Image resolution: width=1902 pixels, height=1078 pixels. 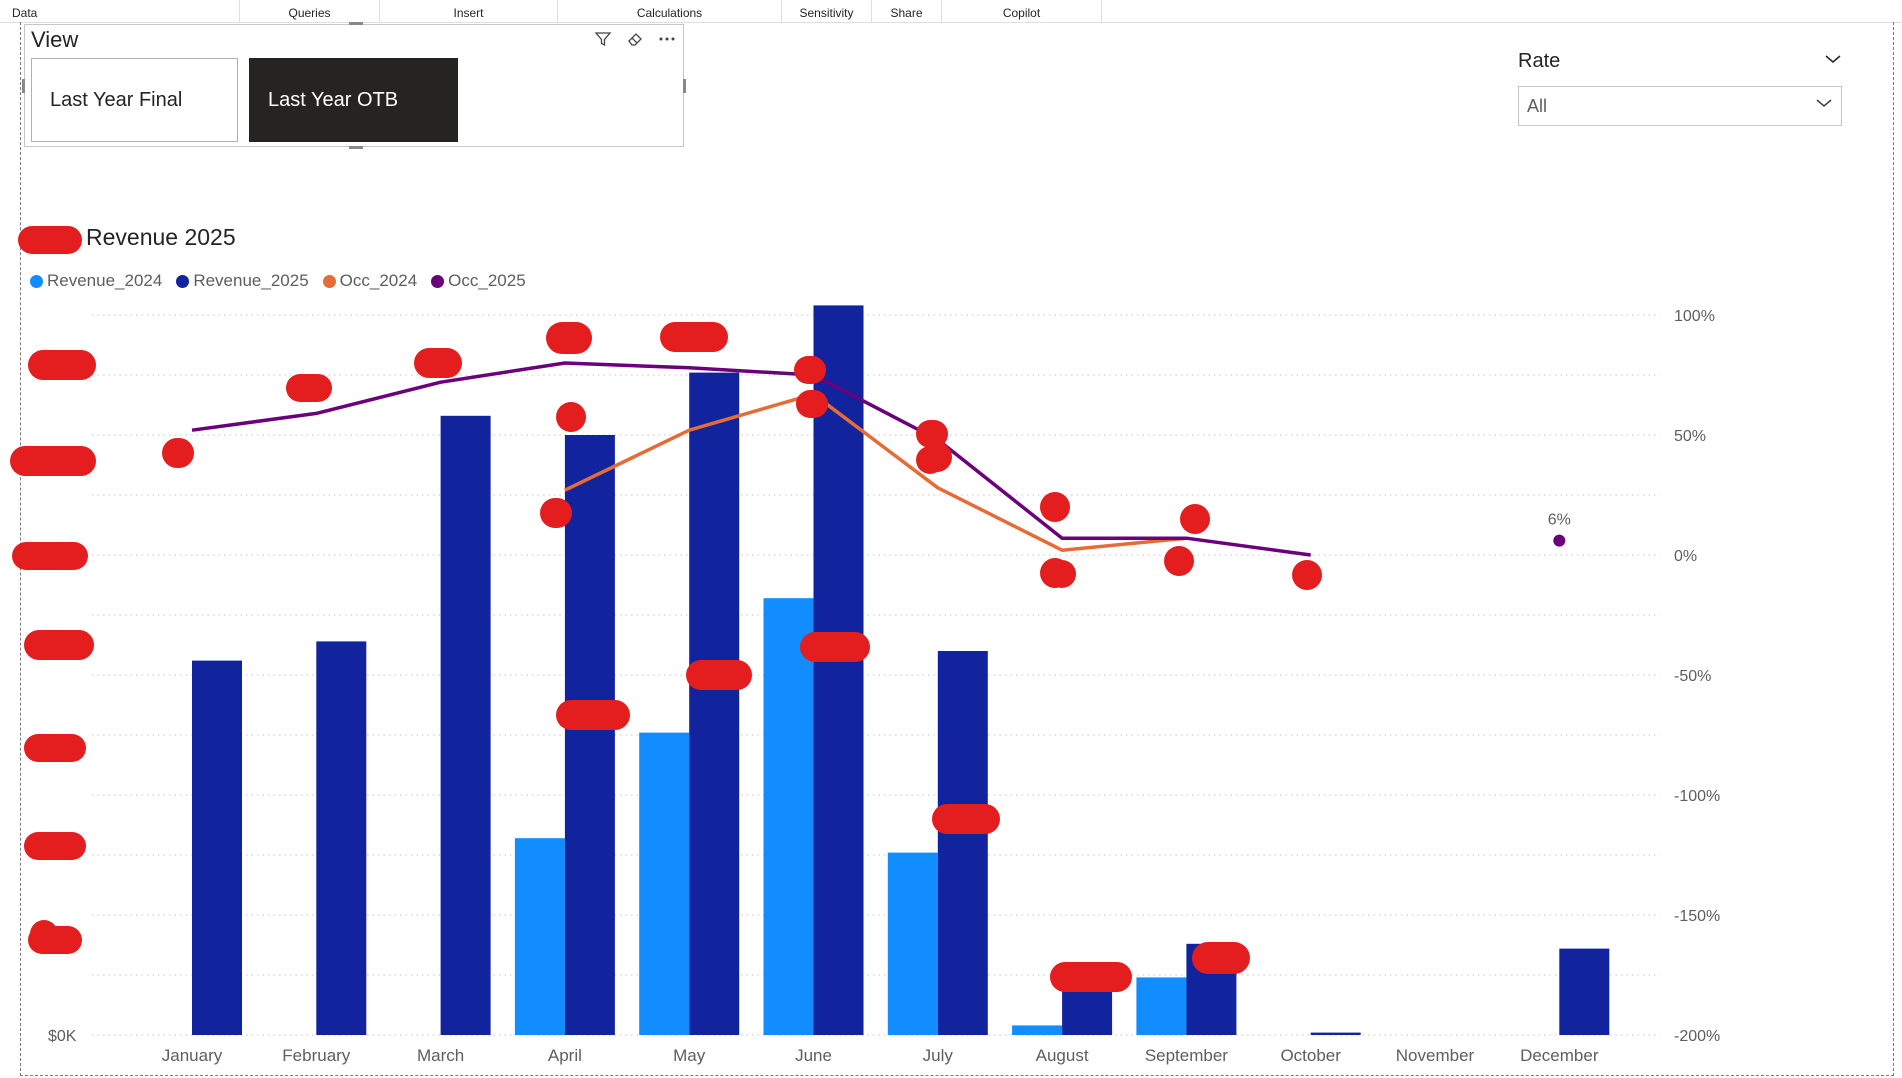 I want to click on slicer-option-last-year-otb: Last Year OTB, so click(x=353, y=100).